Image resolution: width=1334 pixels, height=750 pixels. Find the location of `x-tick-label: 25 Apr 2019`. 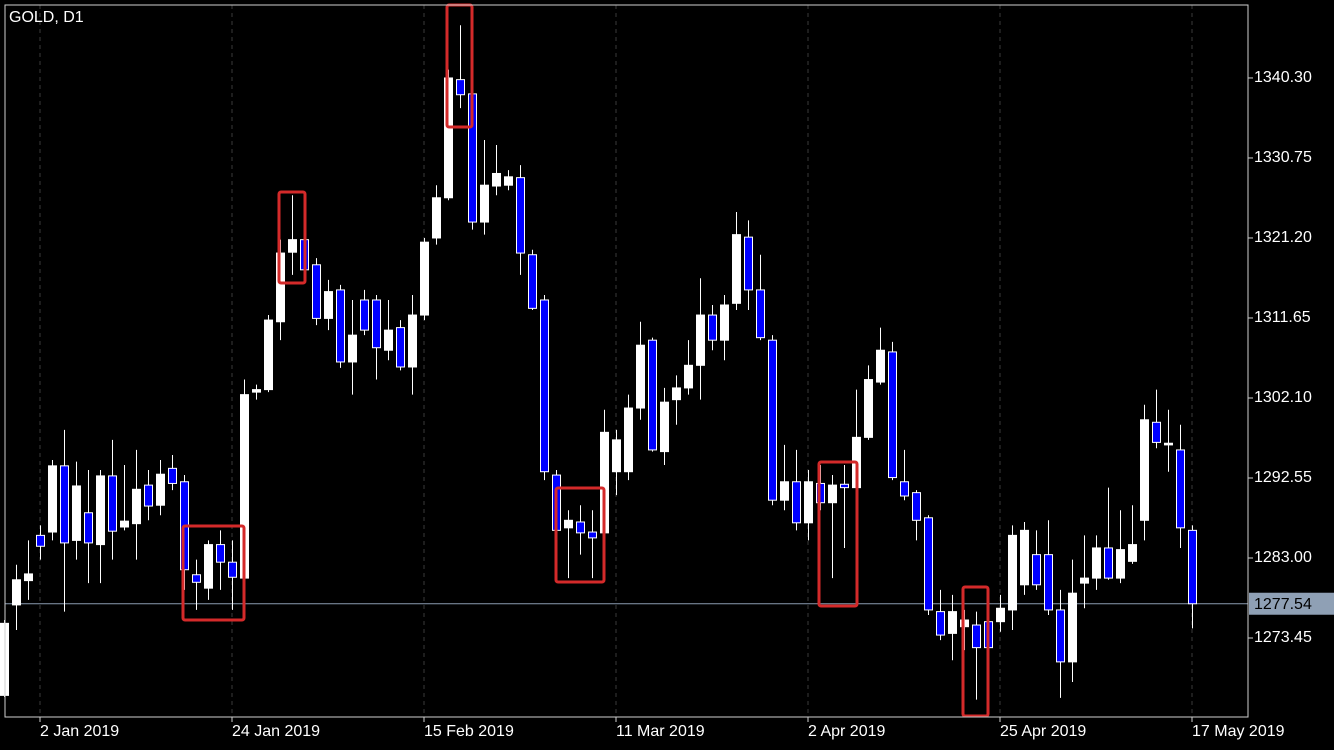

x-tick-label: 25 Apr 2019 is located at coordinates (1043, 731).